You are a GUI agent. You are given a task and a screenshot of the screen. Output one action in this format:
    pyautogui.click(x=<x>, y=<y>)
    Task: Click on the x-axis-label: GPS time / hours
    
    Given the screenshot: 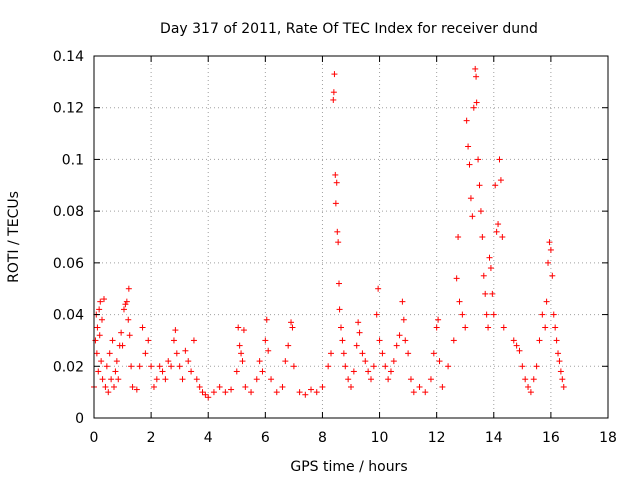 What is the action you would take?
    pyautogui.click(x=348, y=467)
    